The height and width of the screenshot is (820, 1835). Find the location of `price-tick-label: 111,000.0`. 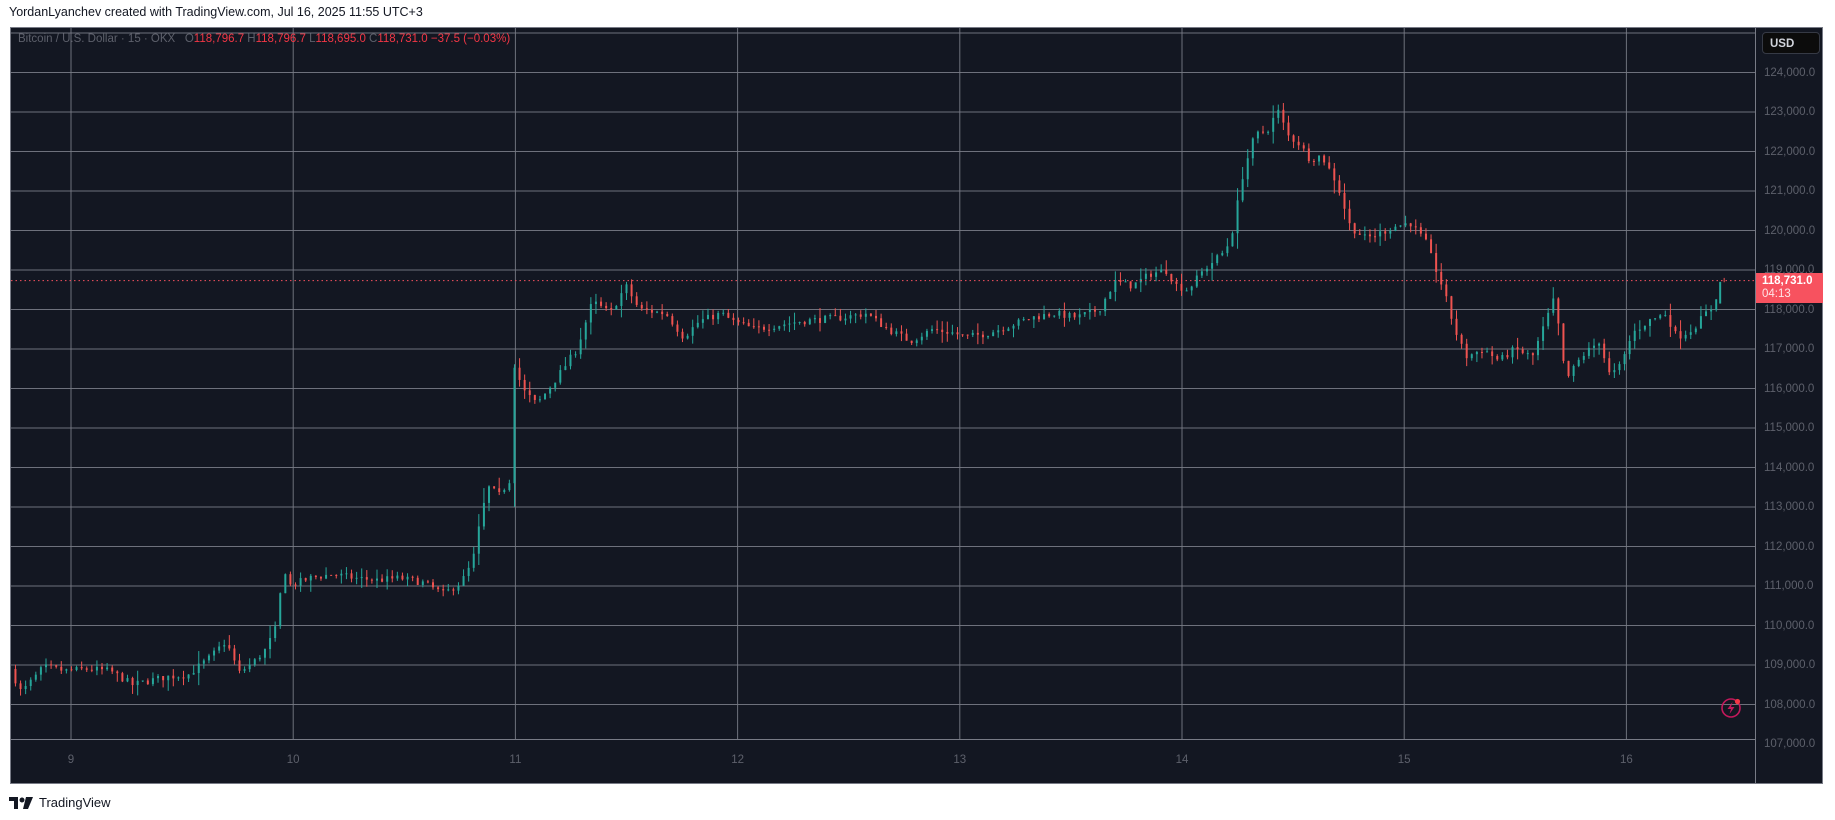

price-tick-label: 111,000.0 is located at coordinates (1789, 586).